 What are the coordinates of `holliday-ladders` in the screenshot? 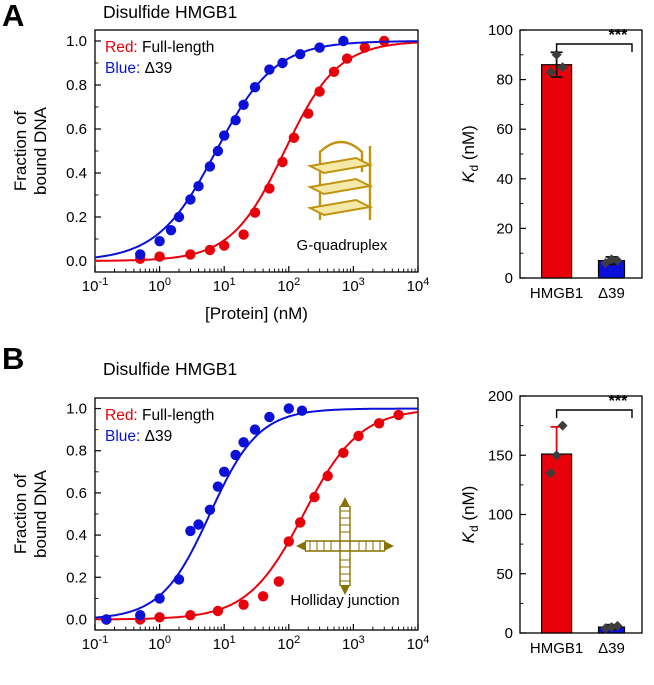 It's located at (345, 546).